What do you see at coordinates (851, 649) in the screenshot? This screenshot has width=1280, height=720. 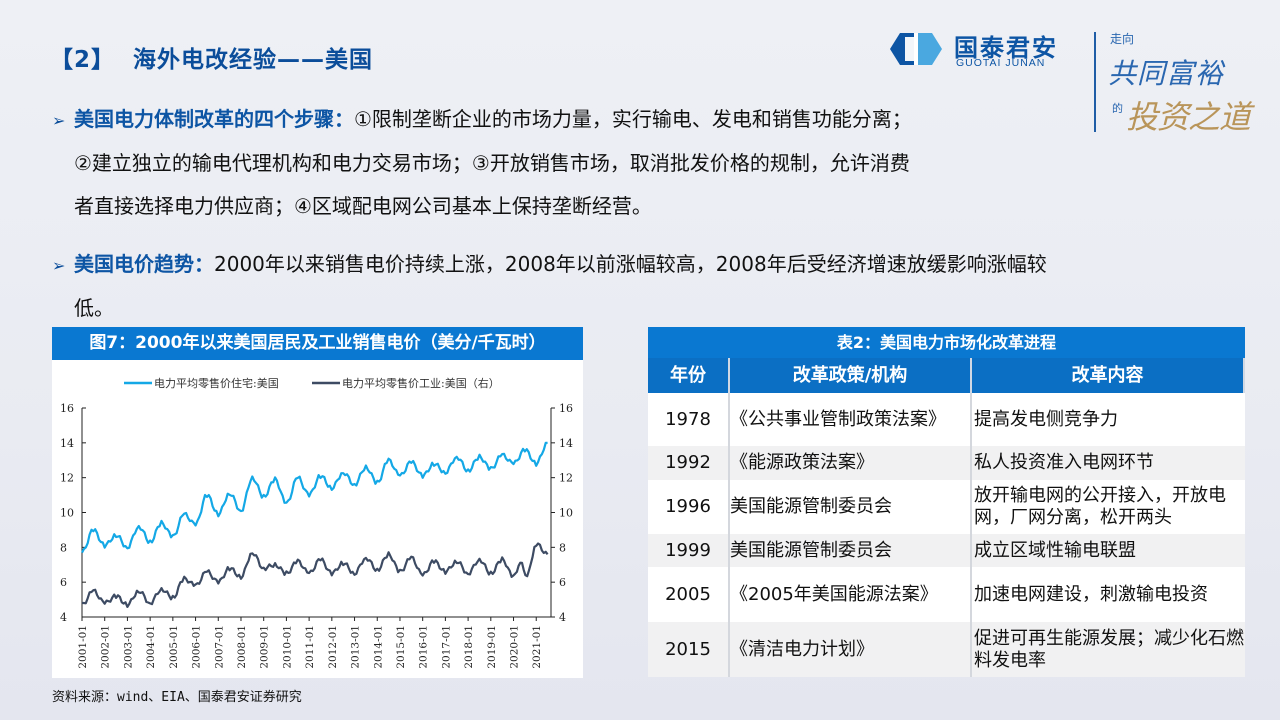 I see `table-cell-policy: 《清洁电力计划》` at bounding box center [851, 649].